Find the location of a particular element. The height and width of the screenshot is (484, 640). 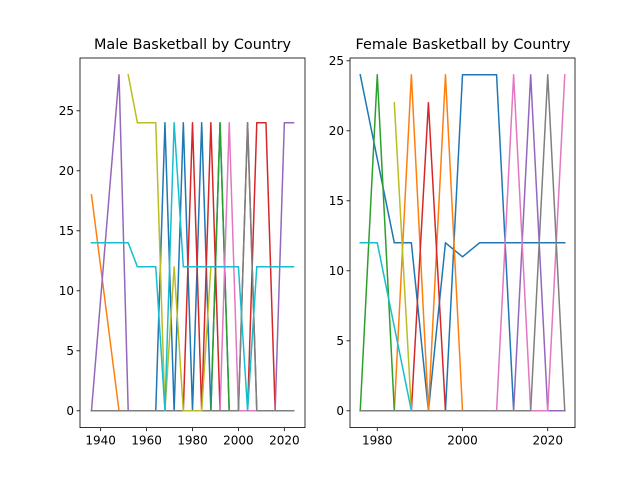

x-axis-ticks: 1980 2000 2020 is located at coordinates (462, 437).